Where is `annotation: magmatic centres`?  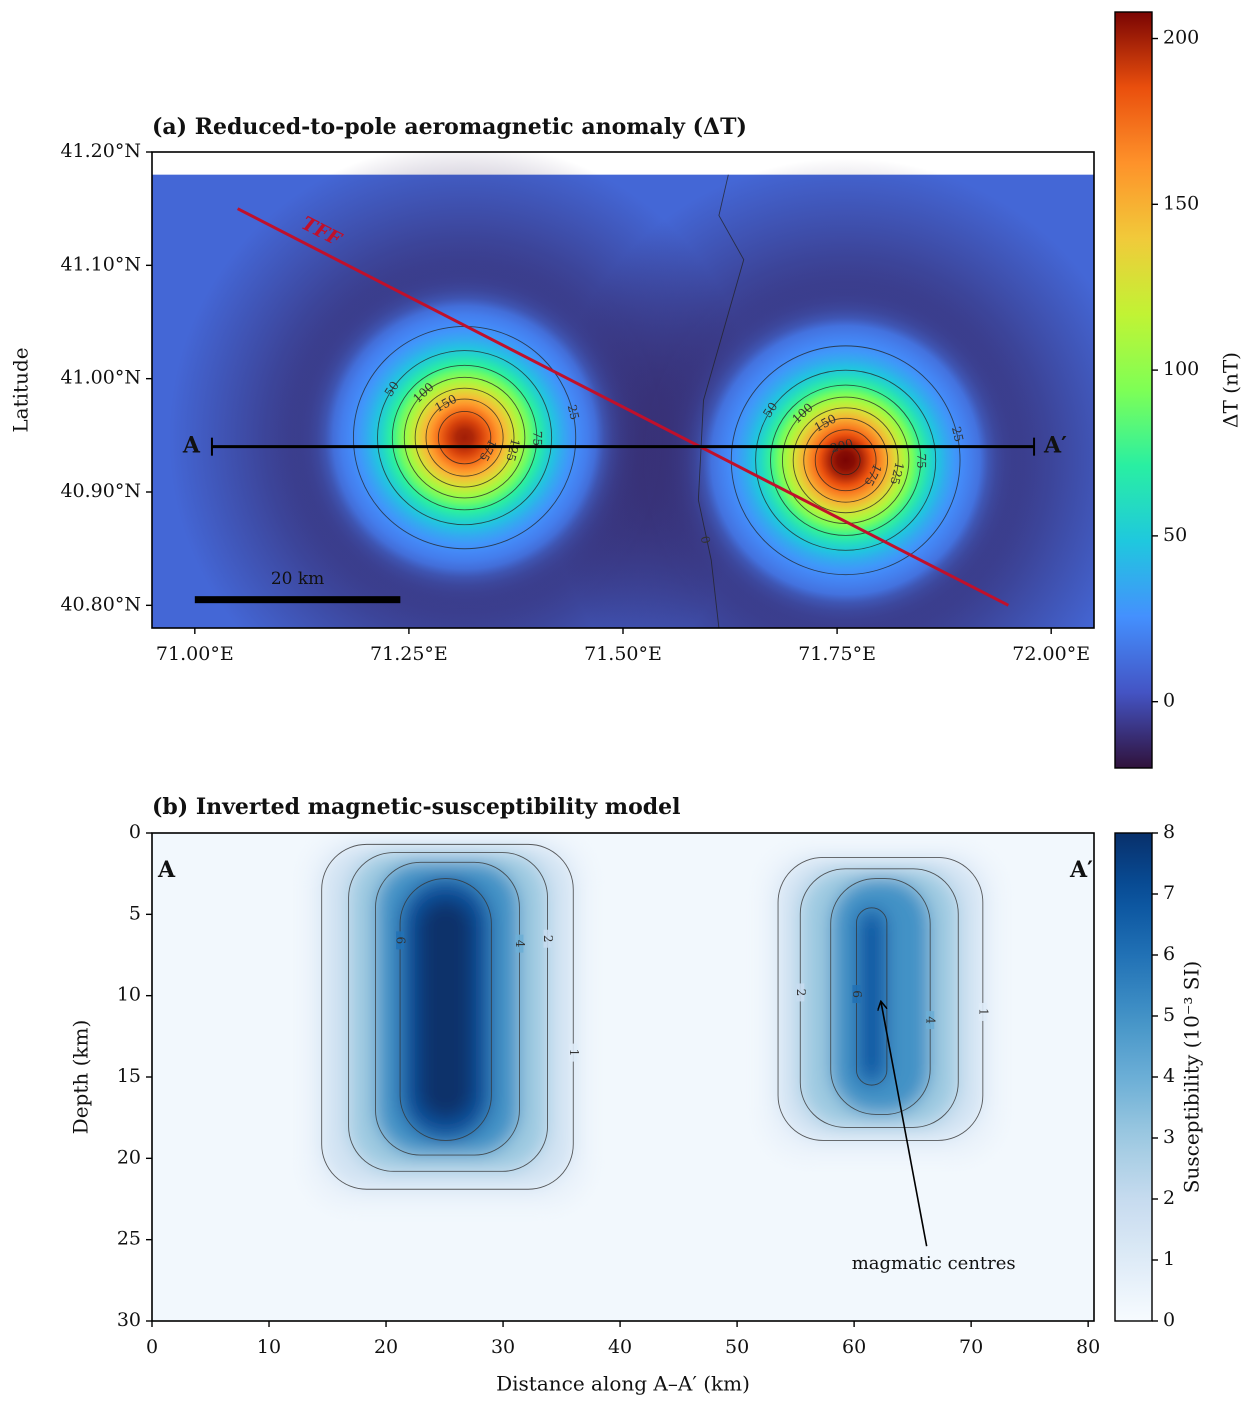
annotation: magmatic centres is located at coordinates (934, 1263).